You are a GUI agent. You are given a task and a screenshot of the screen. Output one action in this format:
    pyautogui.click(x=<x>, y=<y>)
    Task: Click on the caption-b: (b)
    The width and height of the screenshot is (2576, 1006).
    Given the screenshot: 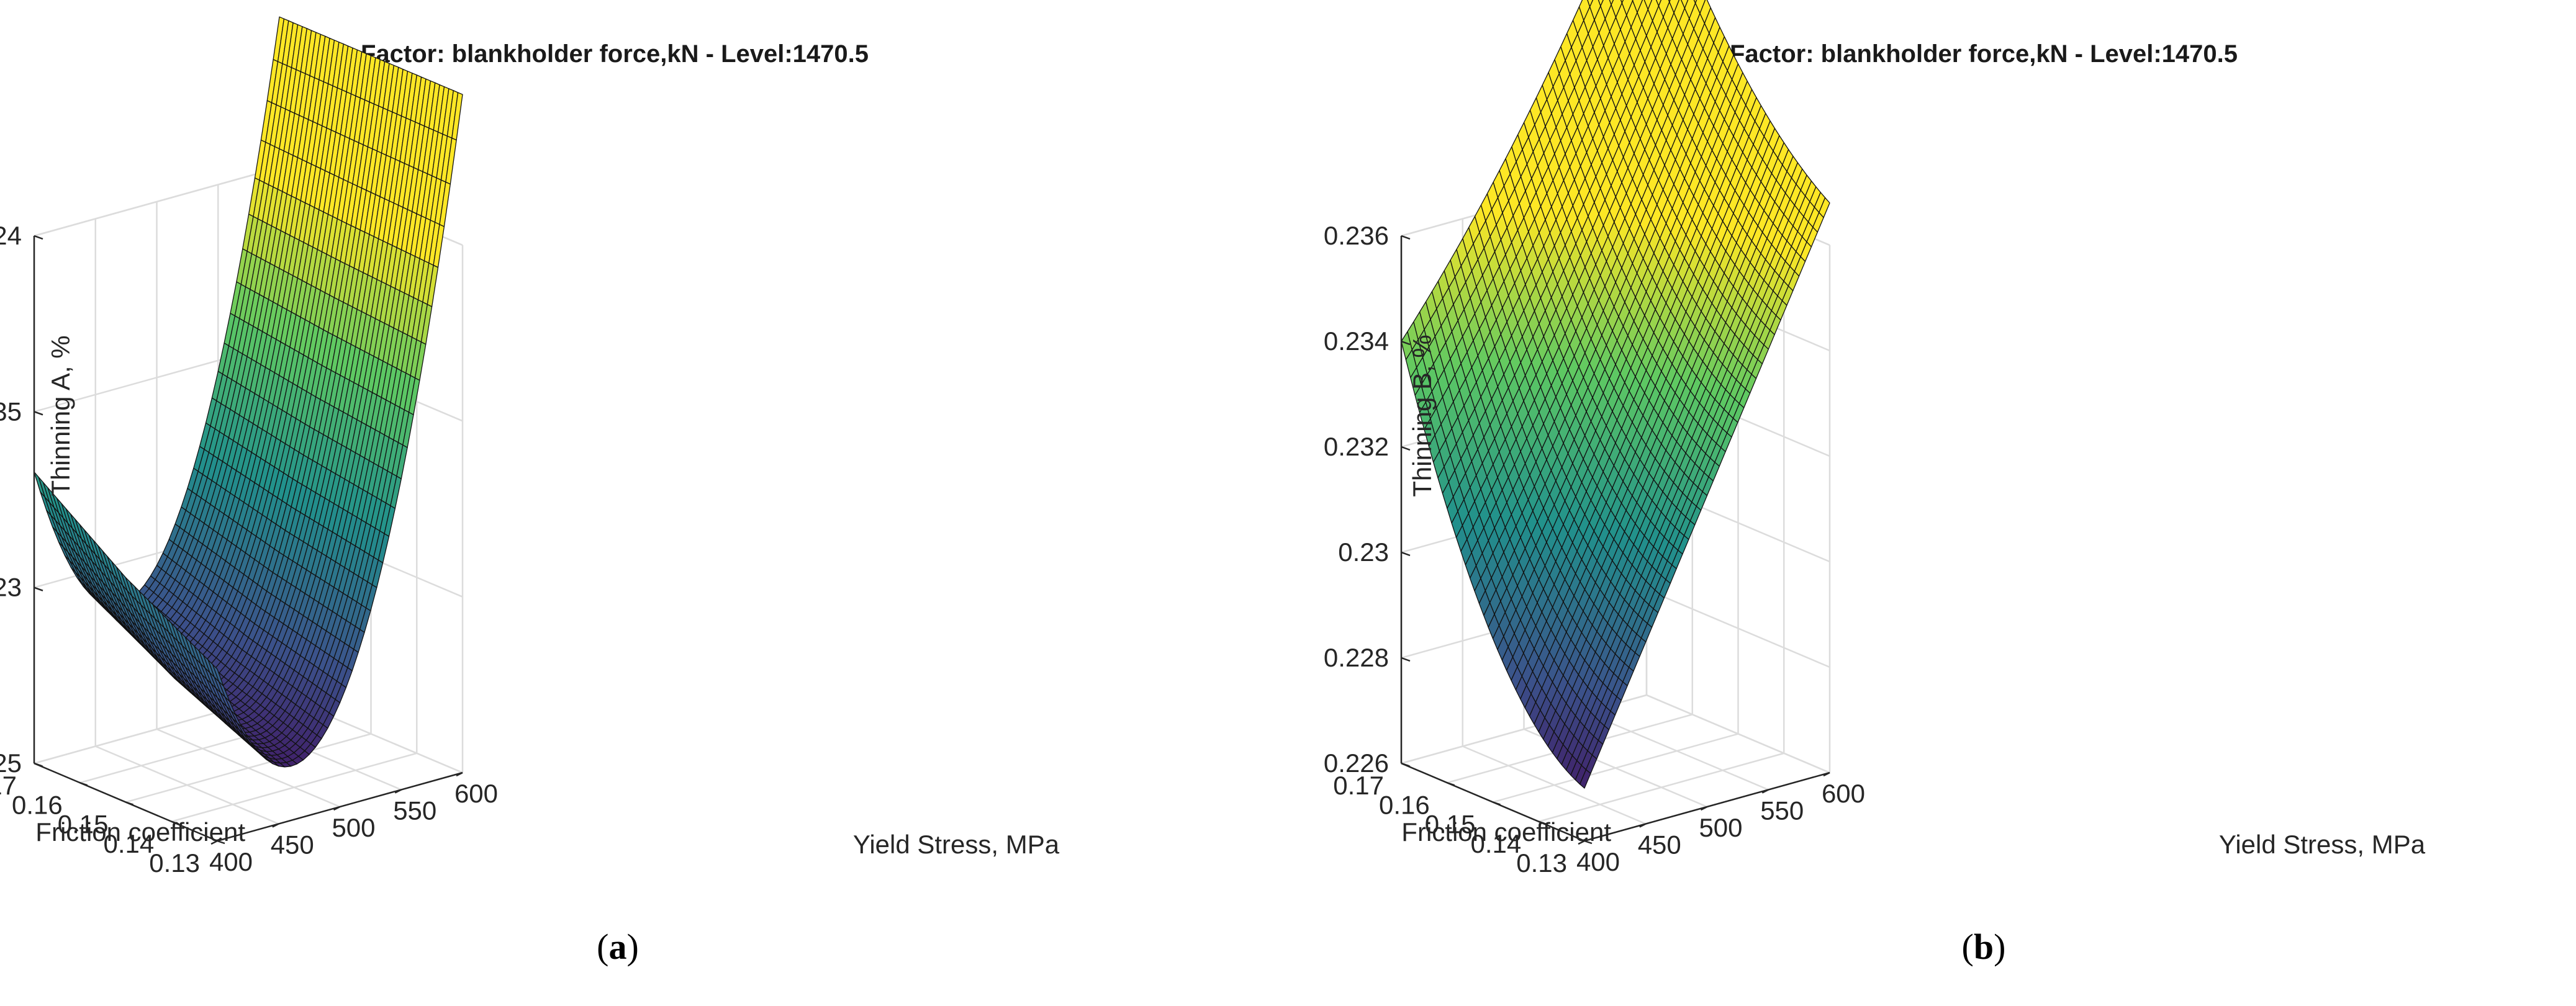 What is the action you would take?
    pyautogui.click(x=1984, y=947)
    